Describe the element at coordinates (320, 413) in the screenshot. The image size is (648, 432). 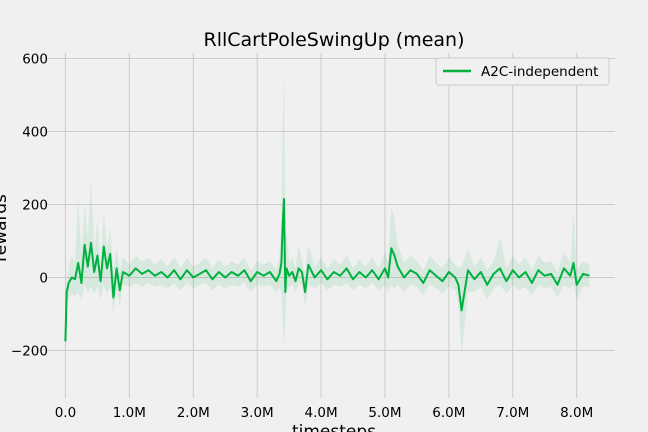
I see `x-tick-label: 4.0M` at that location.